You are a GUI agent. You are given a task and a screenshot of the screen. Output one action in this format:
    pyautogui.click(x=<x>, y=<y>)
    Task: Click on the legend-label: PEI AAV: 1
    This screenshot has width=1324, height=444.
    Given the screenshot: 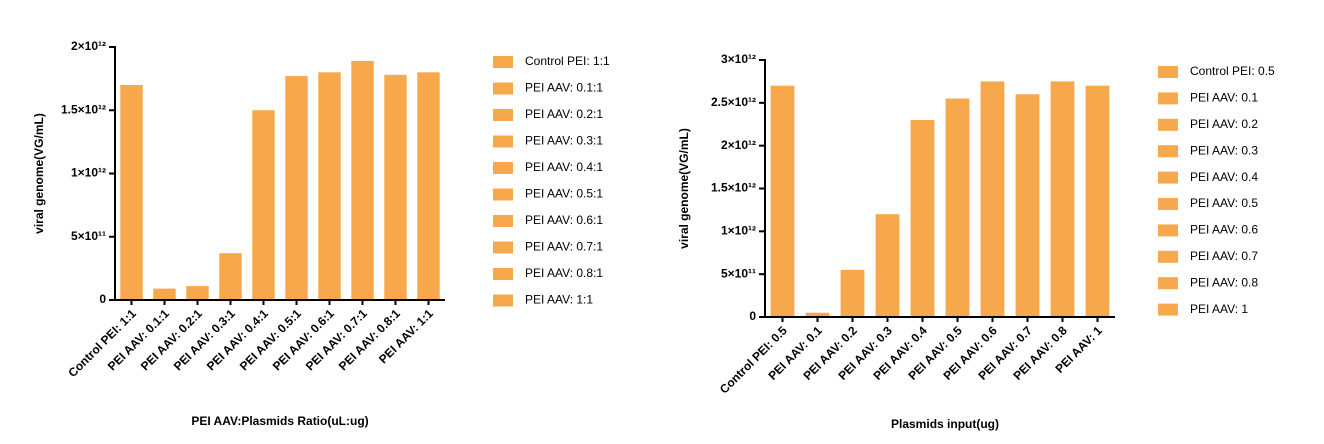 What is the action you would take?
    pyautogui.click(x=1219, y=309)
    